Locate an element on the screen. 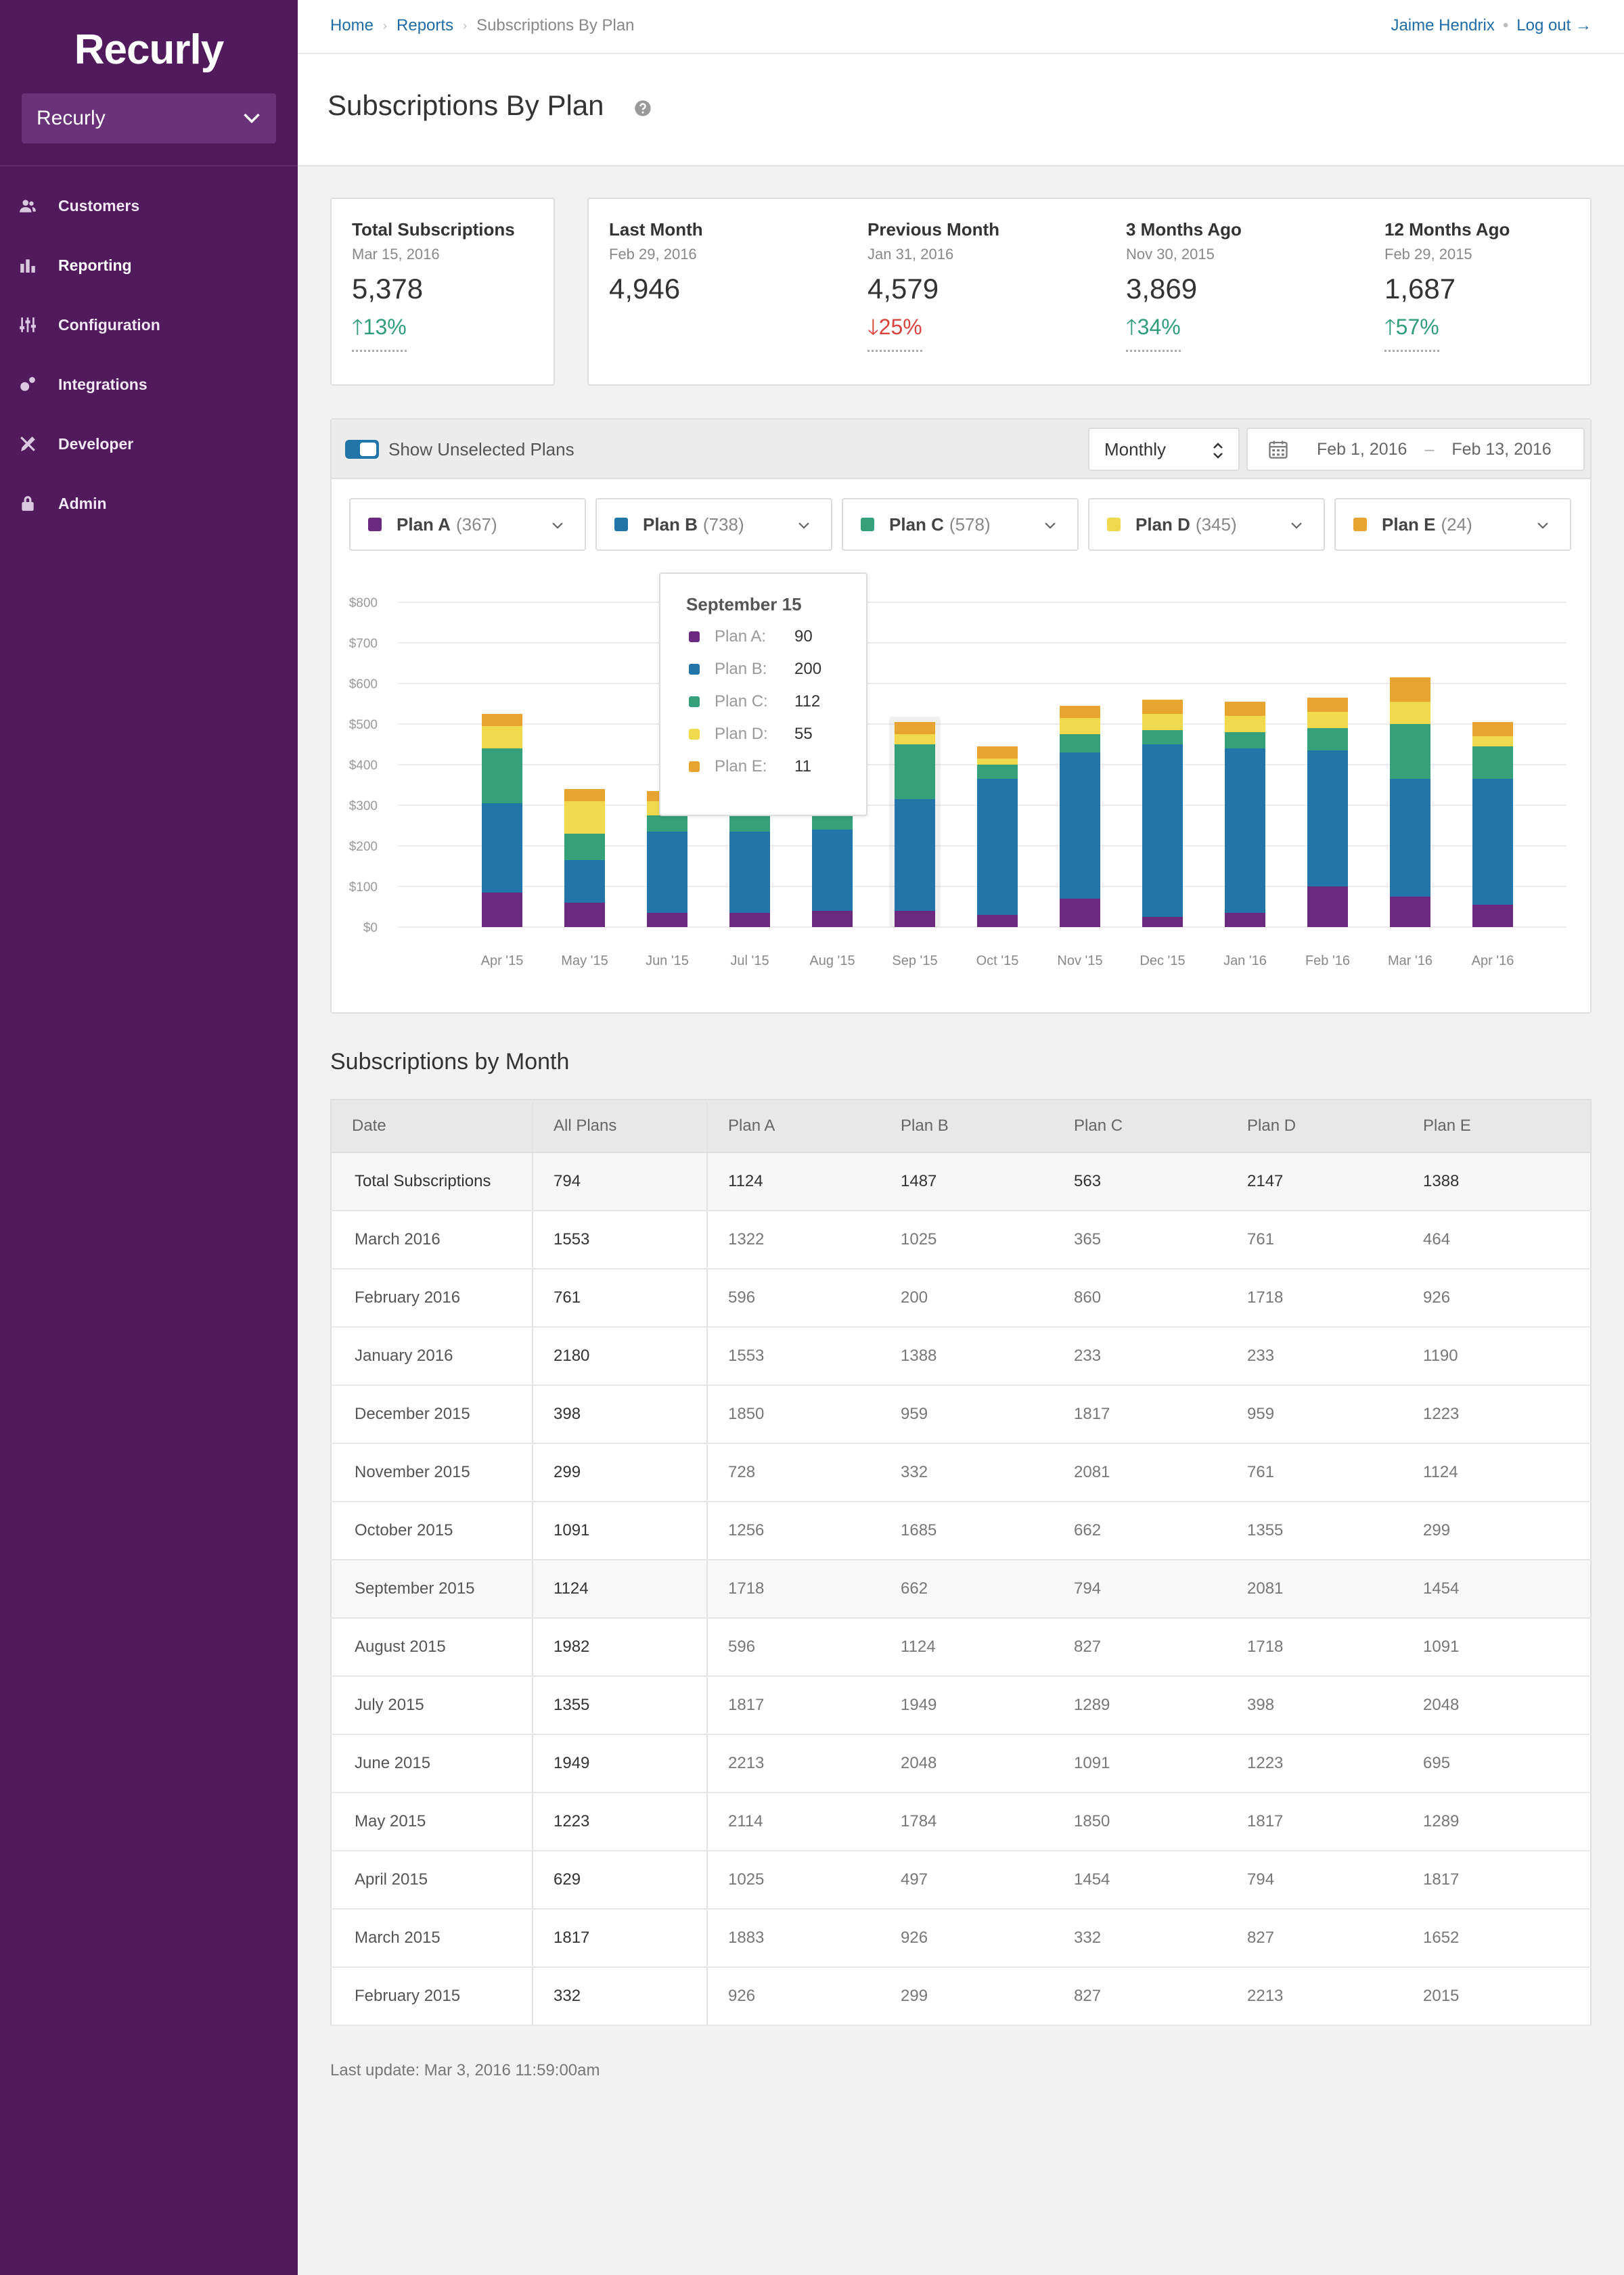 The height and width of the screenshot is (2275, 1624). column-header-date: Date is located at coordinates (432, 1126).